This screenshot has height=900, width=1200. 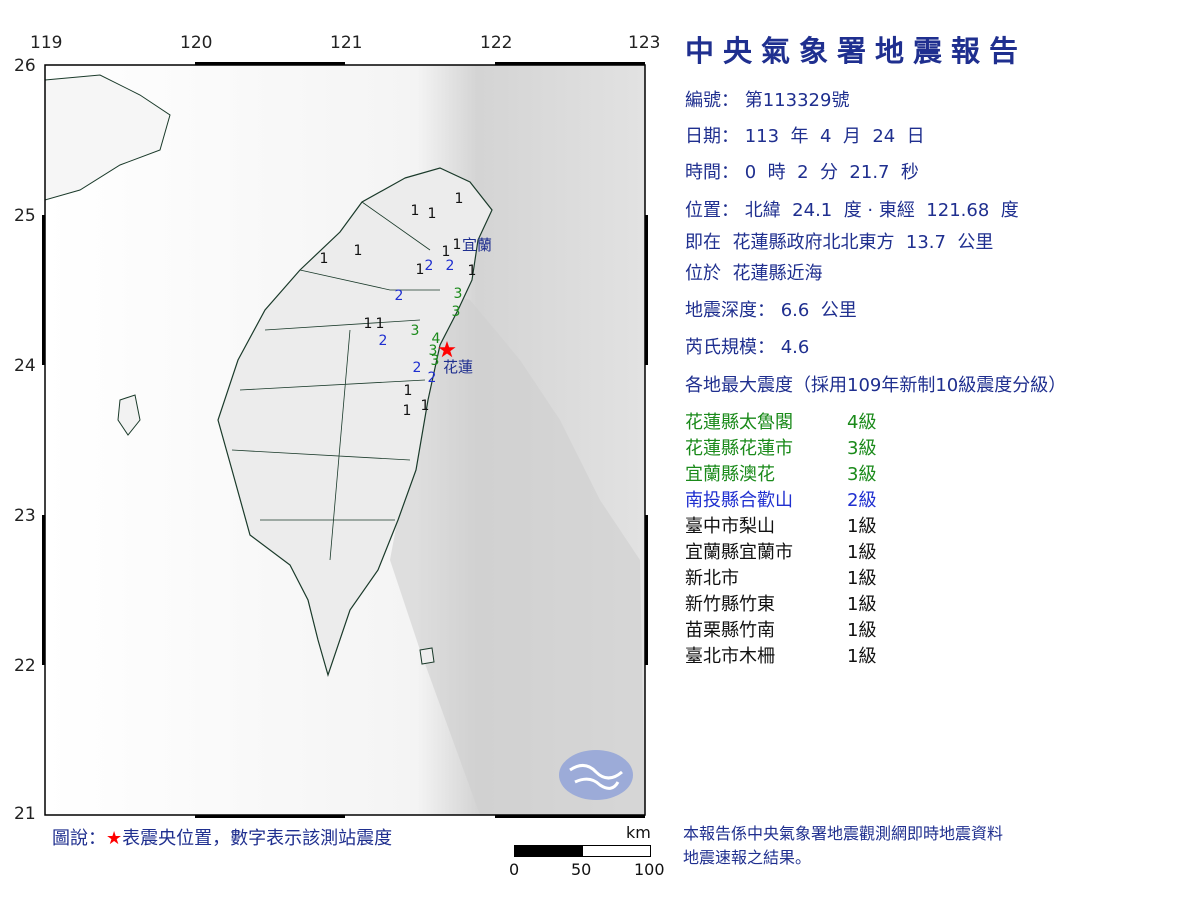 I want to click on intensity-heading: 各地最大震度（採用109年新制10級震度分級）, so click(x=876, y=385).